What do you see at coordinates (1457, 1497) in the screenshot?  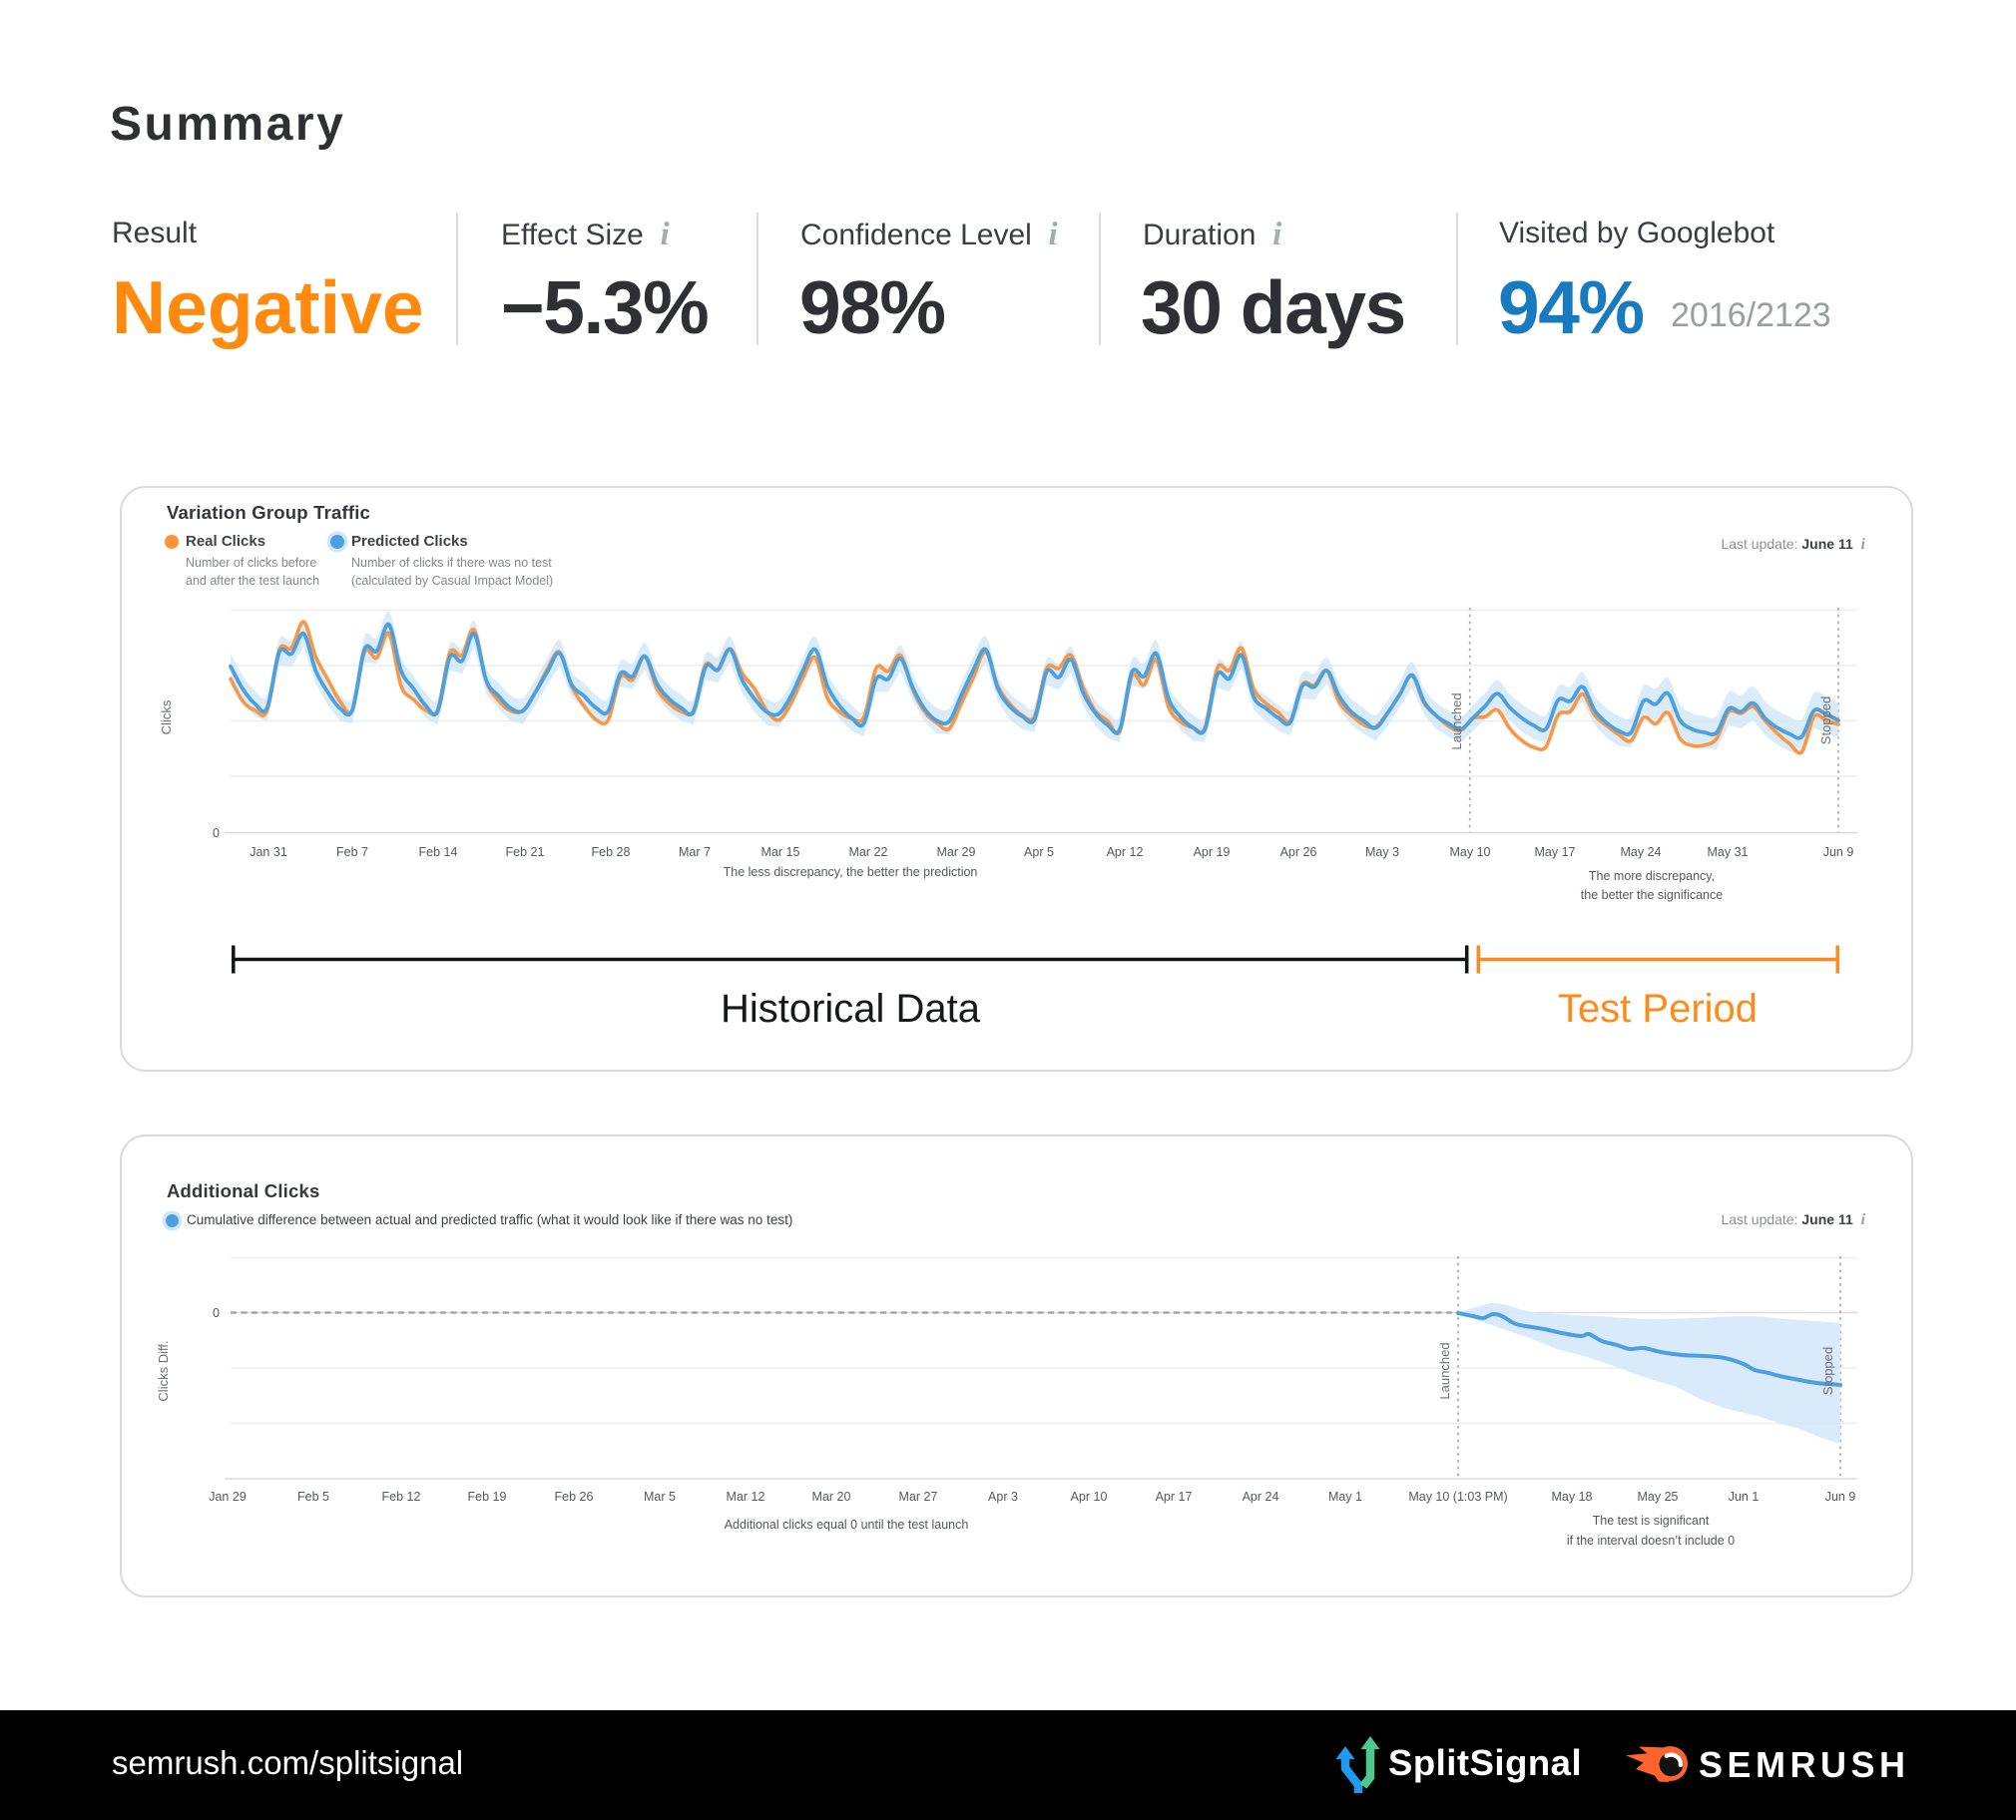 I see `svg-text: May 10 (1:03 PM)` at bounding box center [1457, 1497].